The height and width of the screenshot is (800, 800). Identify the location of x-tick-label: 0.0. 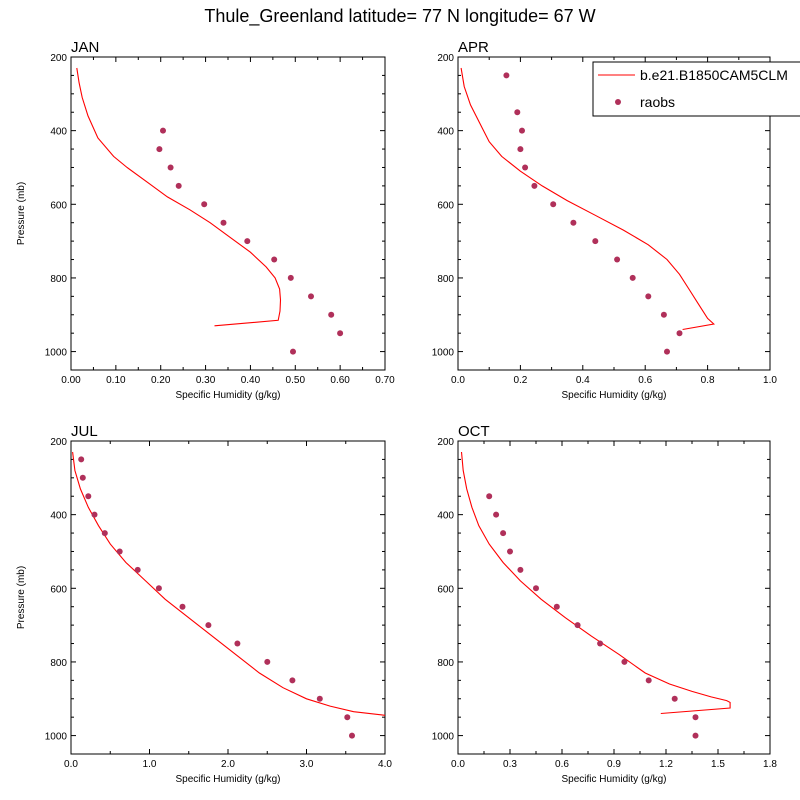
(458, 380).